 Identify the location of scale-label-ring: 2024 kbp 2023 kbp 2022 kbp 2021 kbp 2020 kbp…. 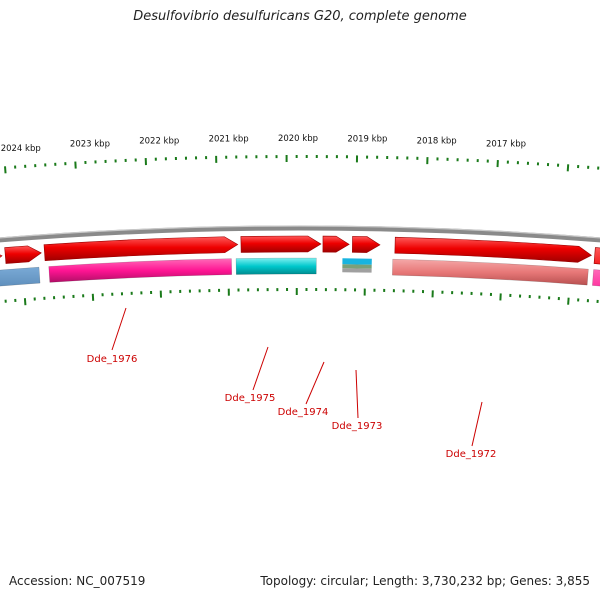
(263, 144).